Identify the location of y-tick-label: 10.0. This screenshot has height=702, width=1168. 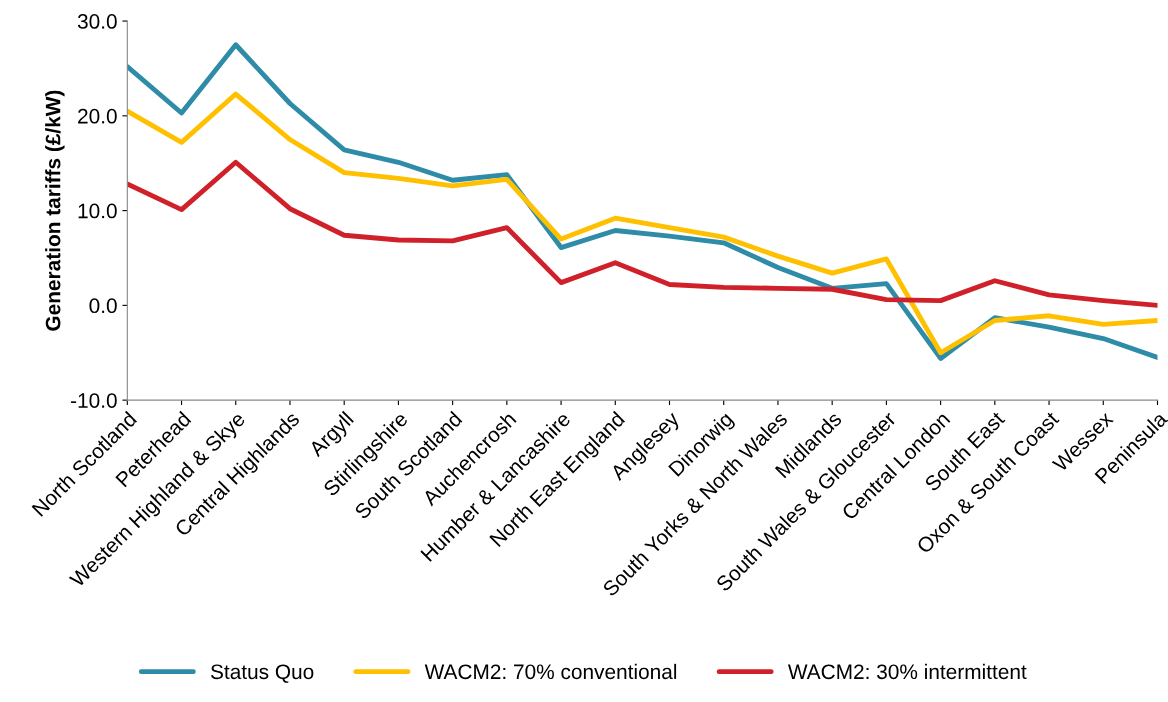
(97, 211).